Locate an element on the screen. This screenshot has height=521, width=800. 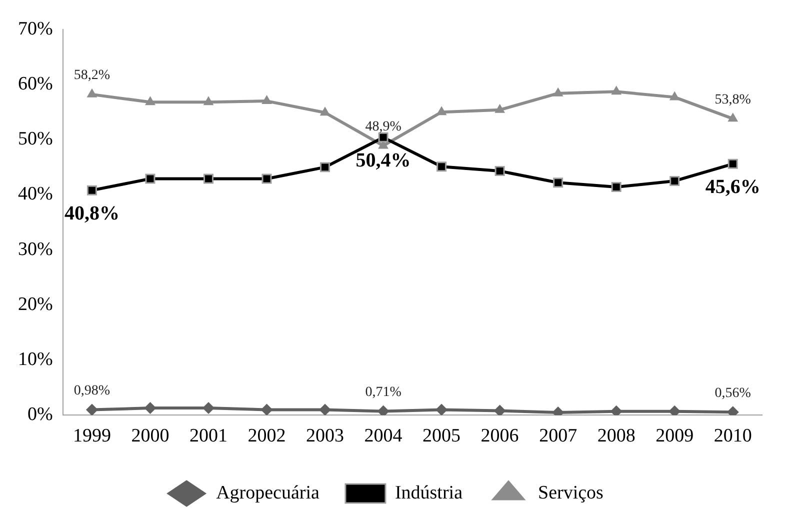
data-label: 48,9% is located at coordinates (383, 126).